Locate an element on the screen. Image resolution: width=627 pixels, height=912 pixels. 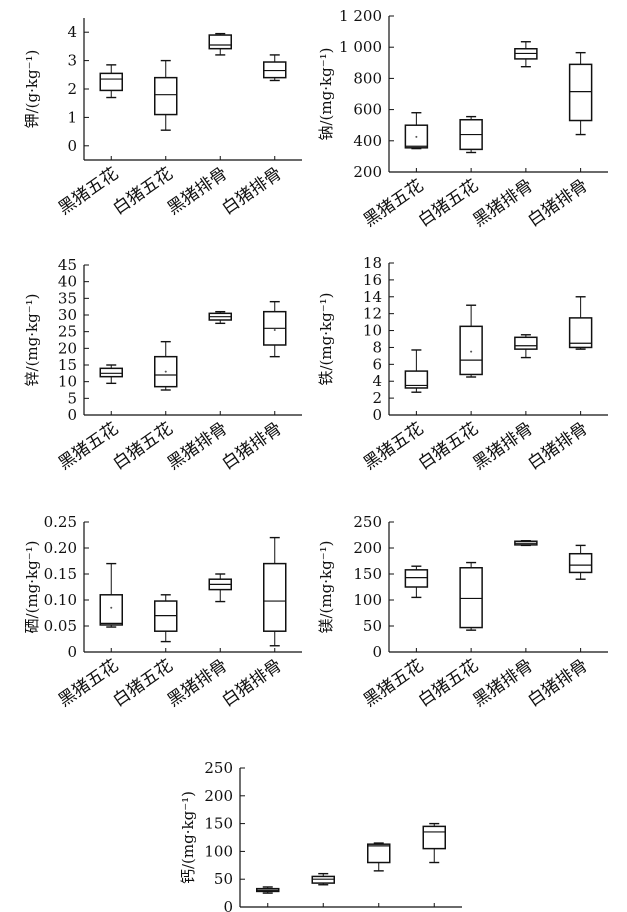
y-tick-label: 16 is located at coordinates (372, 280).